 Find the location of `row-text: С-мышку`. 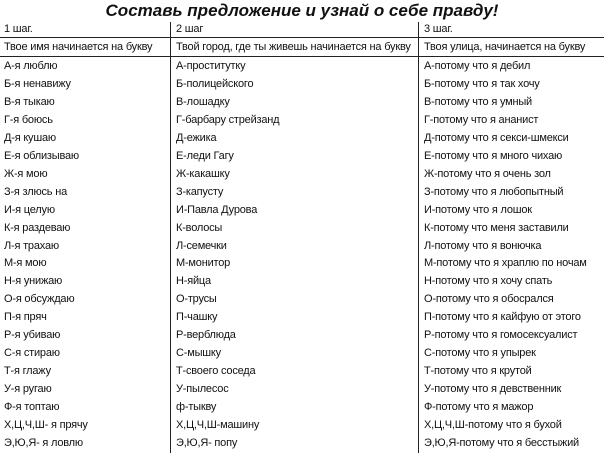

row-text: С-мышку is located at coordinates (198, 353).